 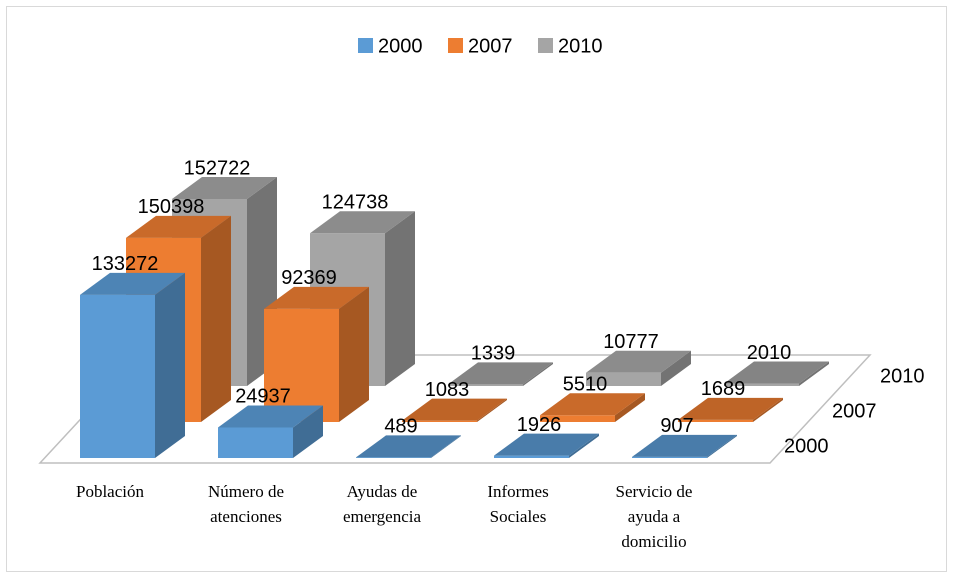 I want to click on data-label: 92369, so click(x=309, y=278).